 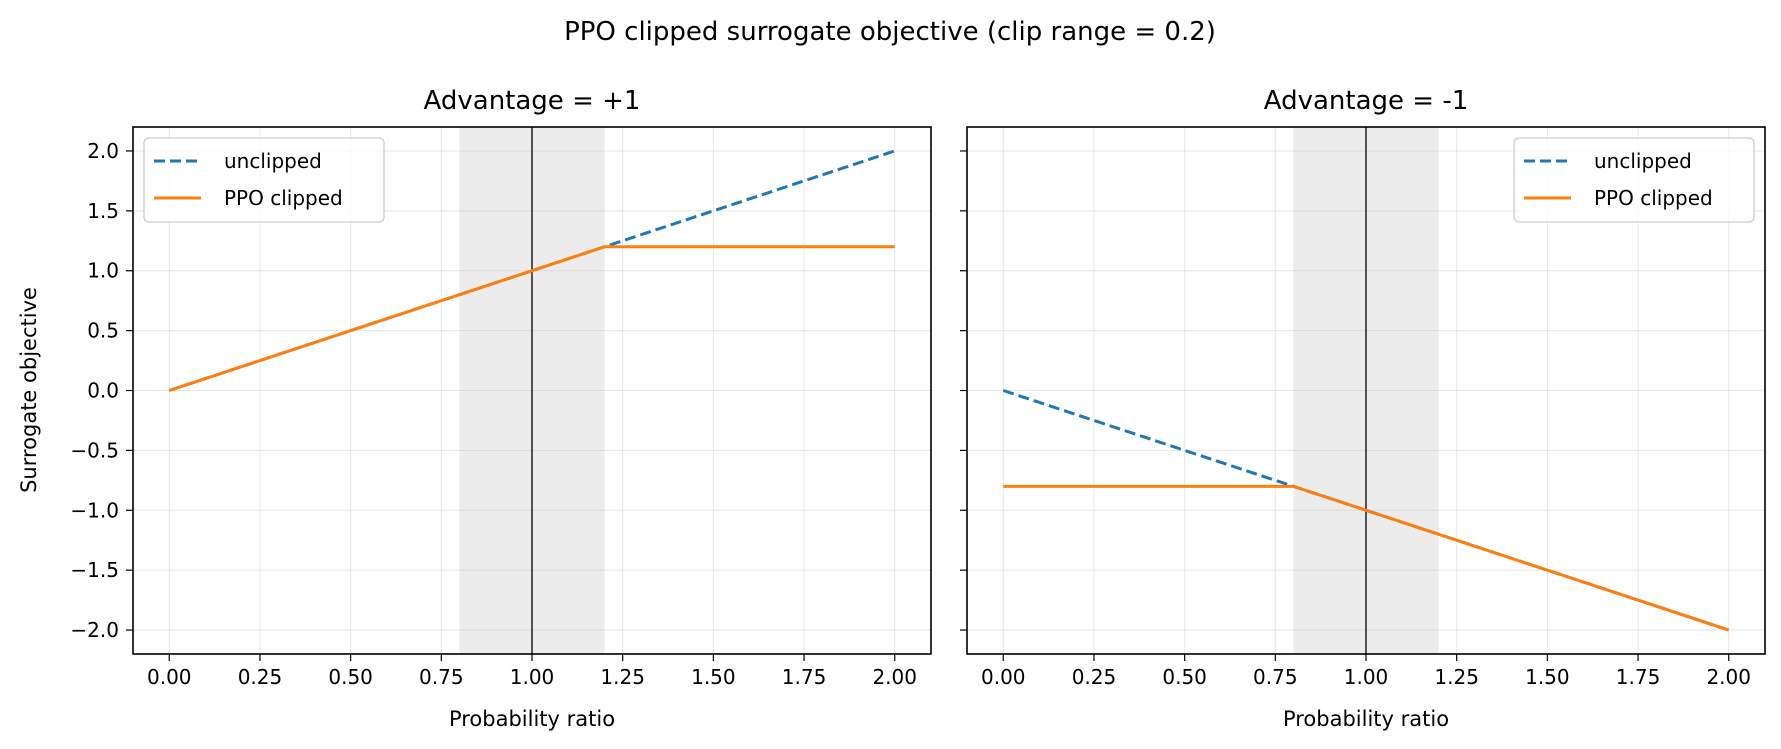 I want to click on y-tick-label: −0.5, so click(x=94, y=450).